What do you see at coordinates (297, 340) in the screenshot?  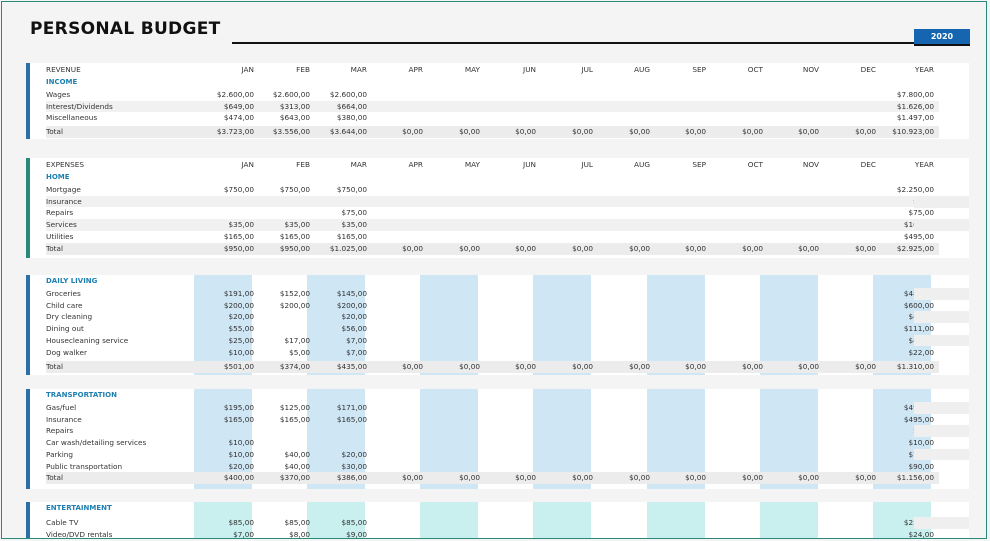 I see `daily-living-row-cell-1: $17,00` at bounding box center [297, 340].